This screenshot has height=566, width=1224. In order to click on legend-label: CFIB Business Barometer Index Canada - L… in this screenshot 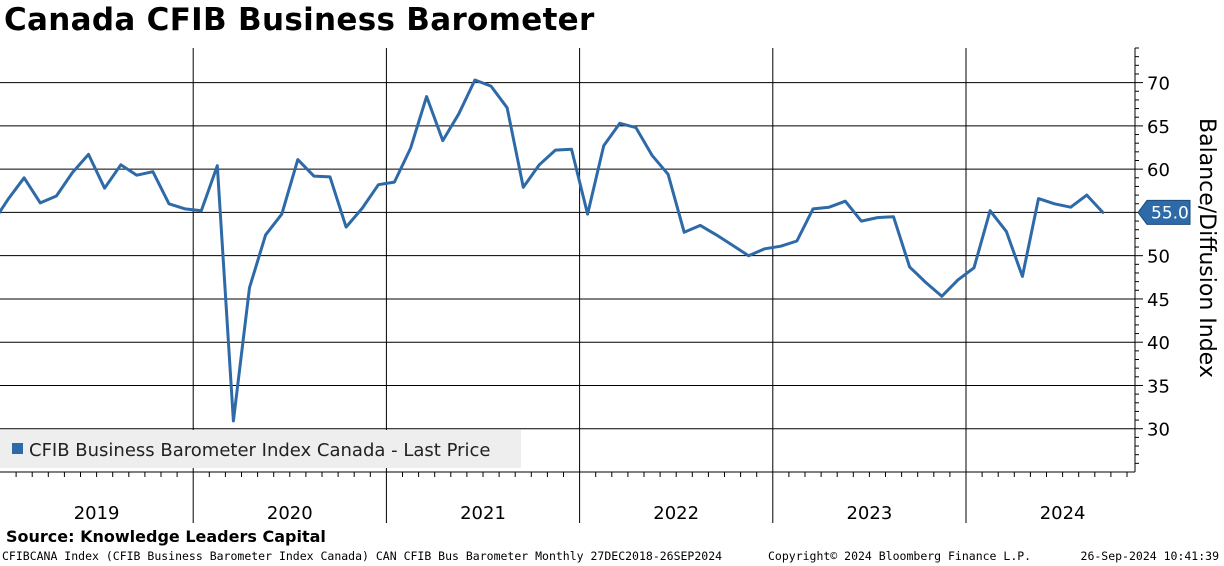, I will do `click(260, 450)`.